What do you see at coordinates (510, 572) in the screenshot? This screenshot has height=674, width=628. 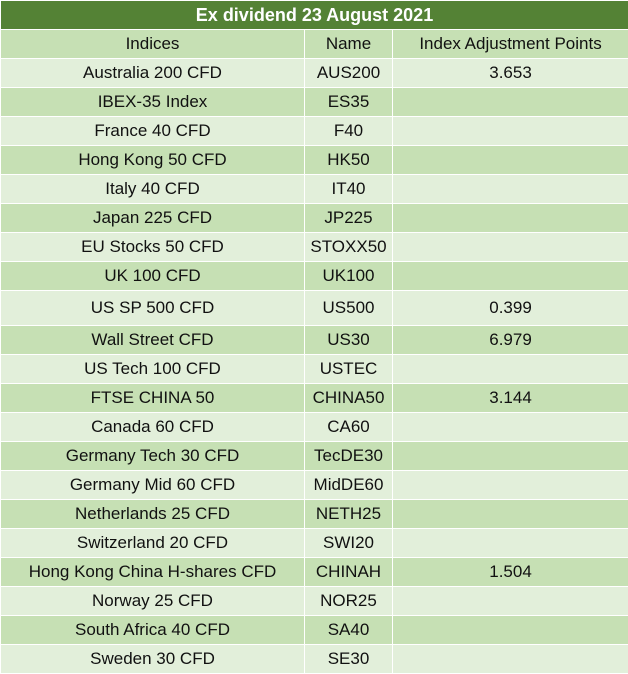 I see `adjustment-points-cell: 1.504` at bounding box center [510, 572].